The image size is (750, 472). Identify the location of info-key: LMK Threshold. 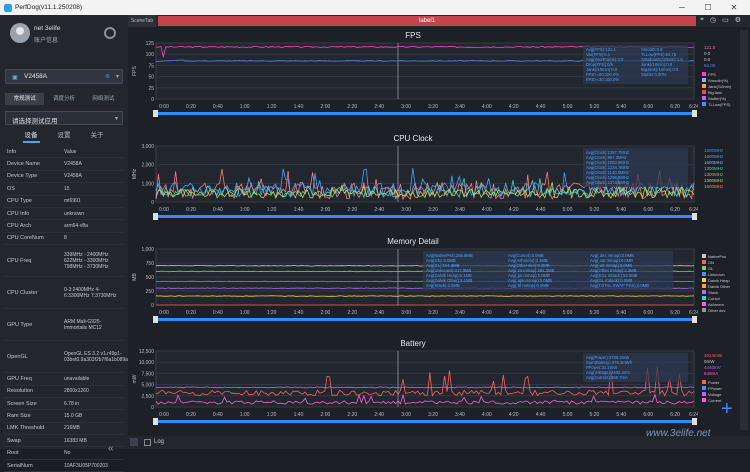
(26, 428).